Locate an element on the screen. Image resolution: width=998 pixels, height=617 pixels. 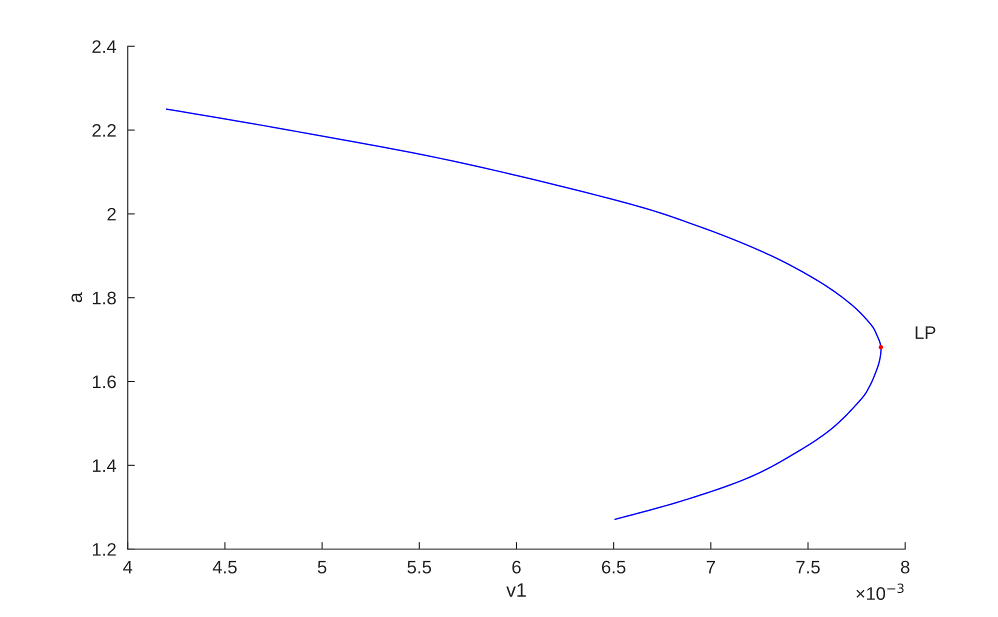
x-axis-title: v1 is located at coordinates (516, 590).